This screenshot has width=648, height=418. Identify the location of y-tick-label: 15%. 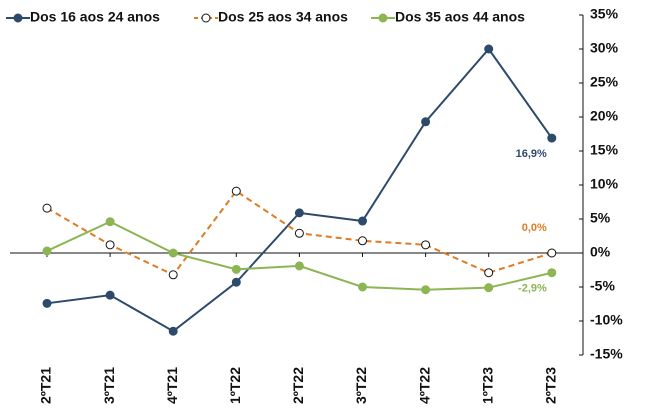
(604, 150).